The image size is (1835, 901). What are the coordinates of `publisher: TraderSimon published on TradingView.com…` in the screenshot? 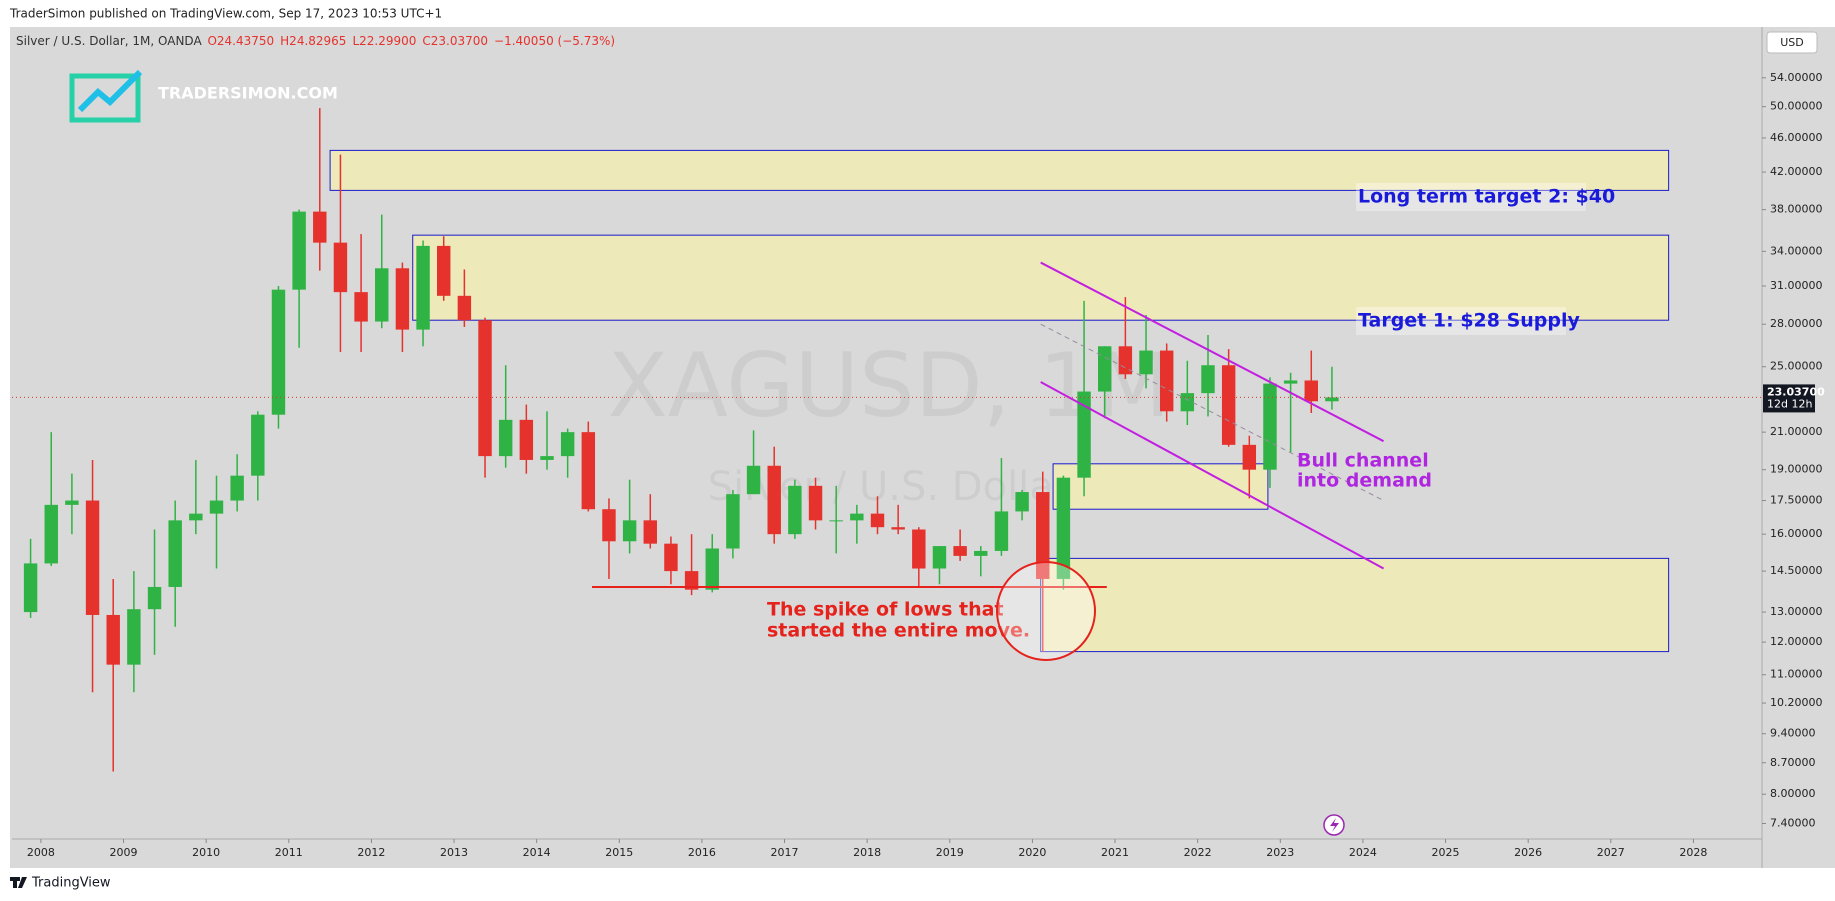 It's located at (225, 14).